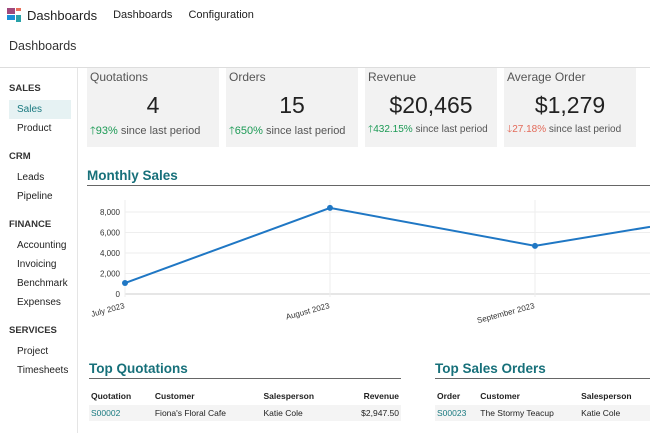 The width and height of the screenshot is (650, 433). Describe the element at coordinates (31, 177) in the screenshot. I see `sidebar-item: Leads` at that location.